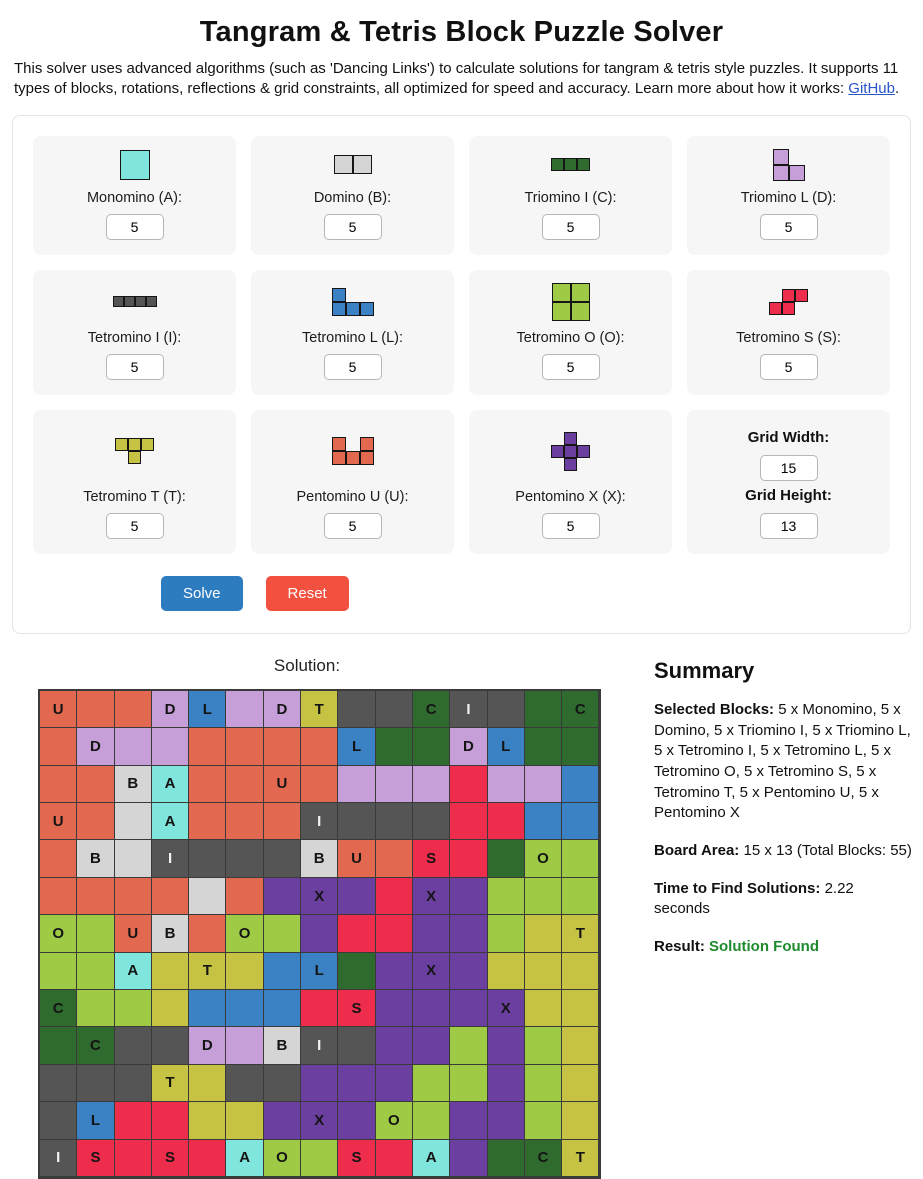  Describe the element at coordinates (170, 1046) in the screenshot. I see `board-cell-r10-c4` at that location.